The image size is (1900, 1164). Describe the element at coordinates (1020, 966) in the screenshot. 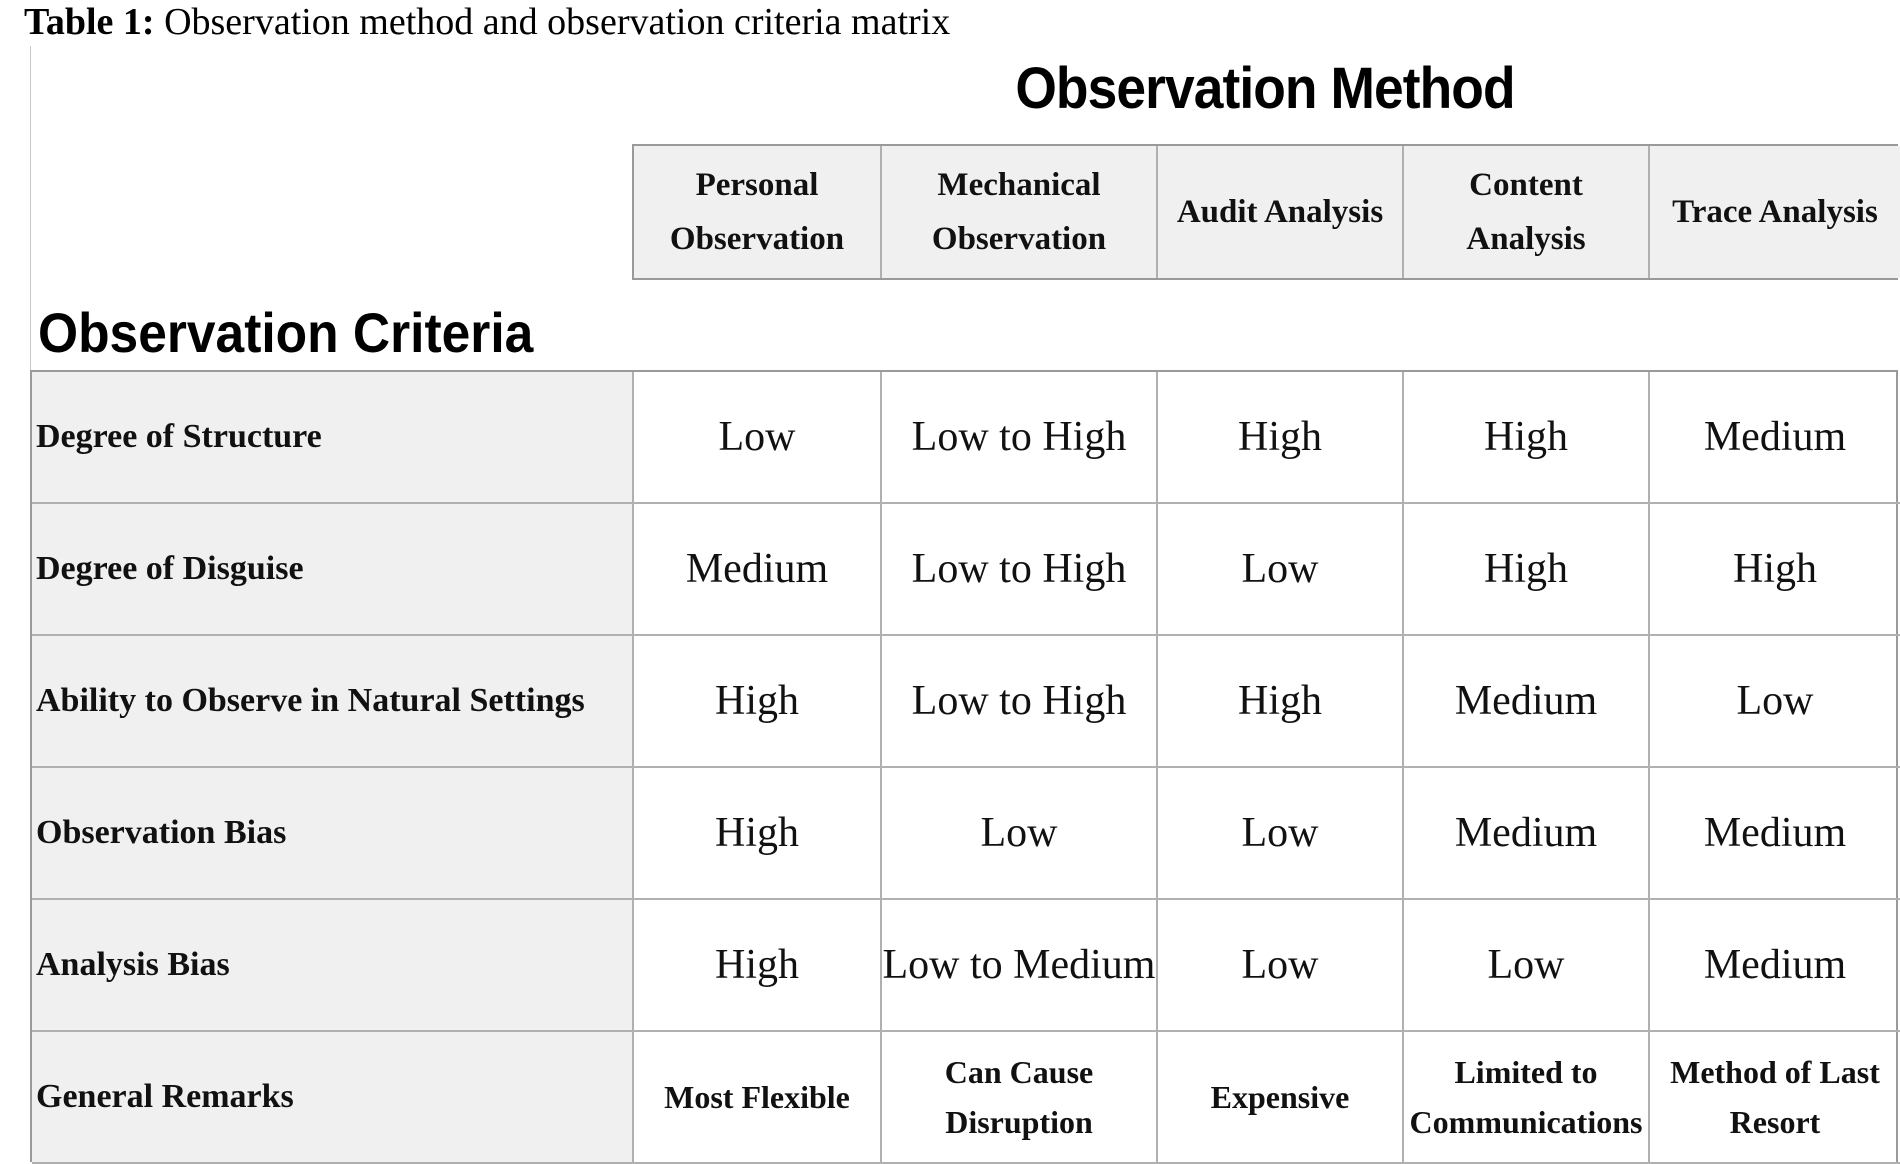

I see `table-cell: Low to Medium` at that location.